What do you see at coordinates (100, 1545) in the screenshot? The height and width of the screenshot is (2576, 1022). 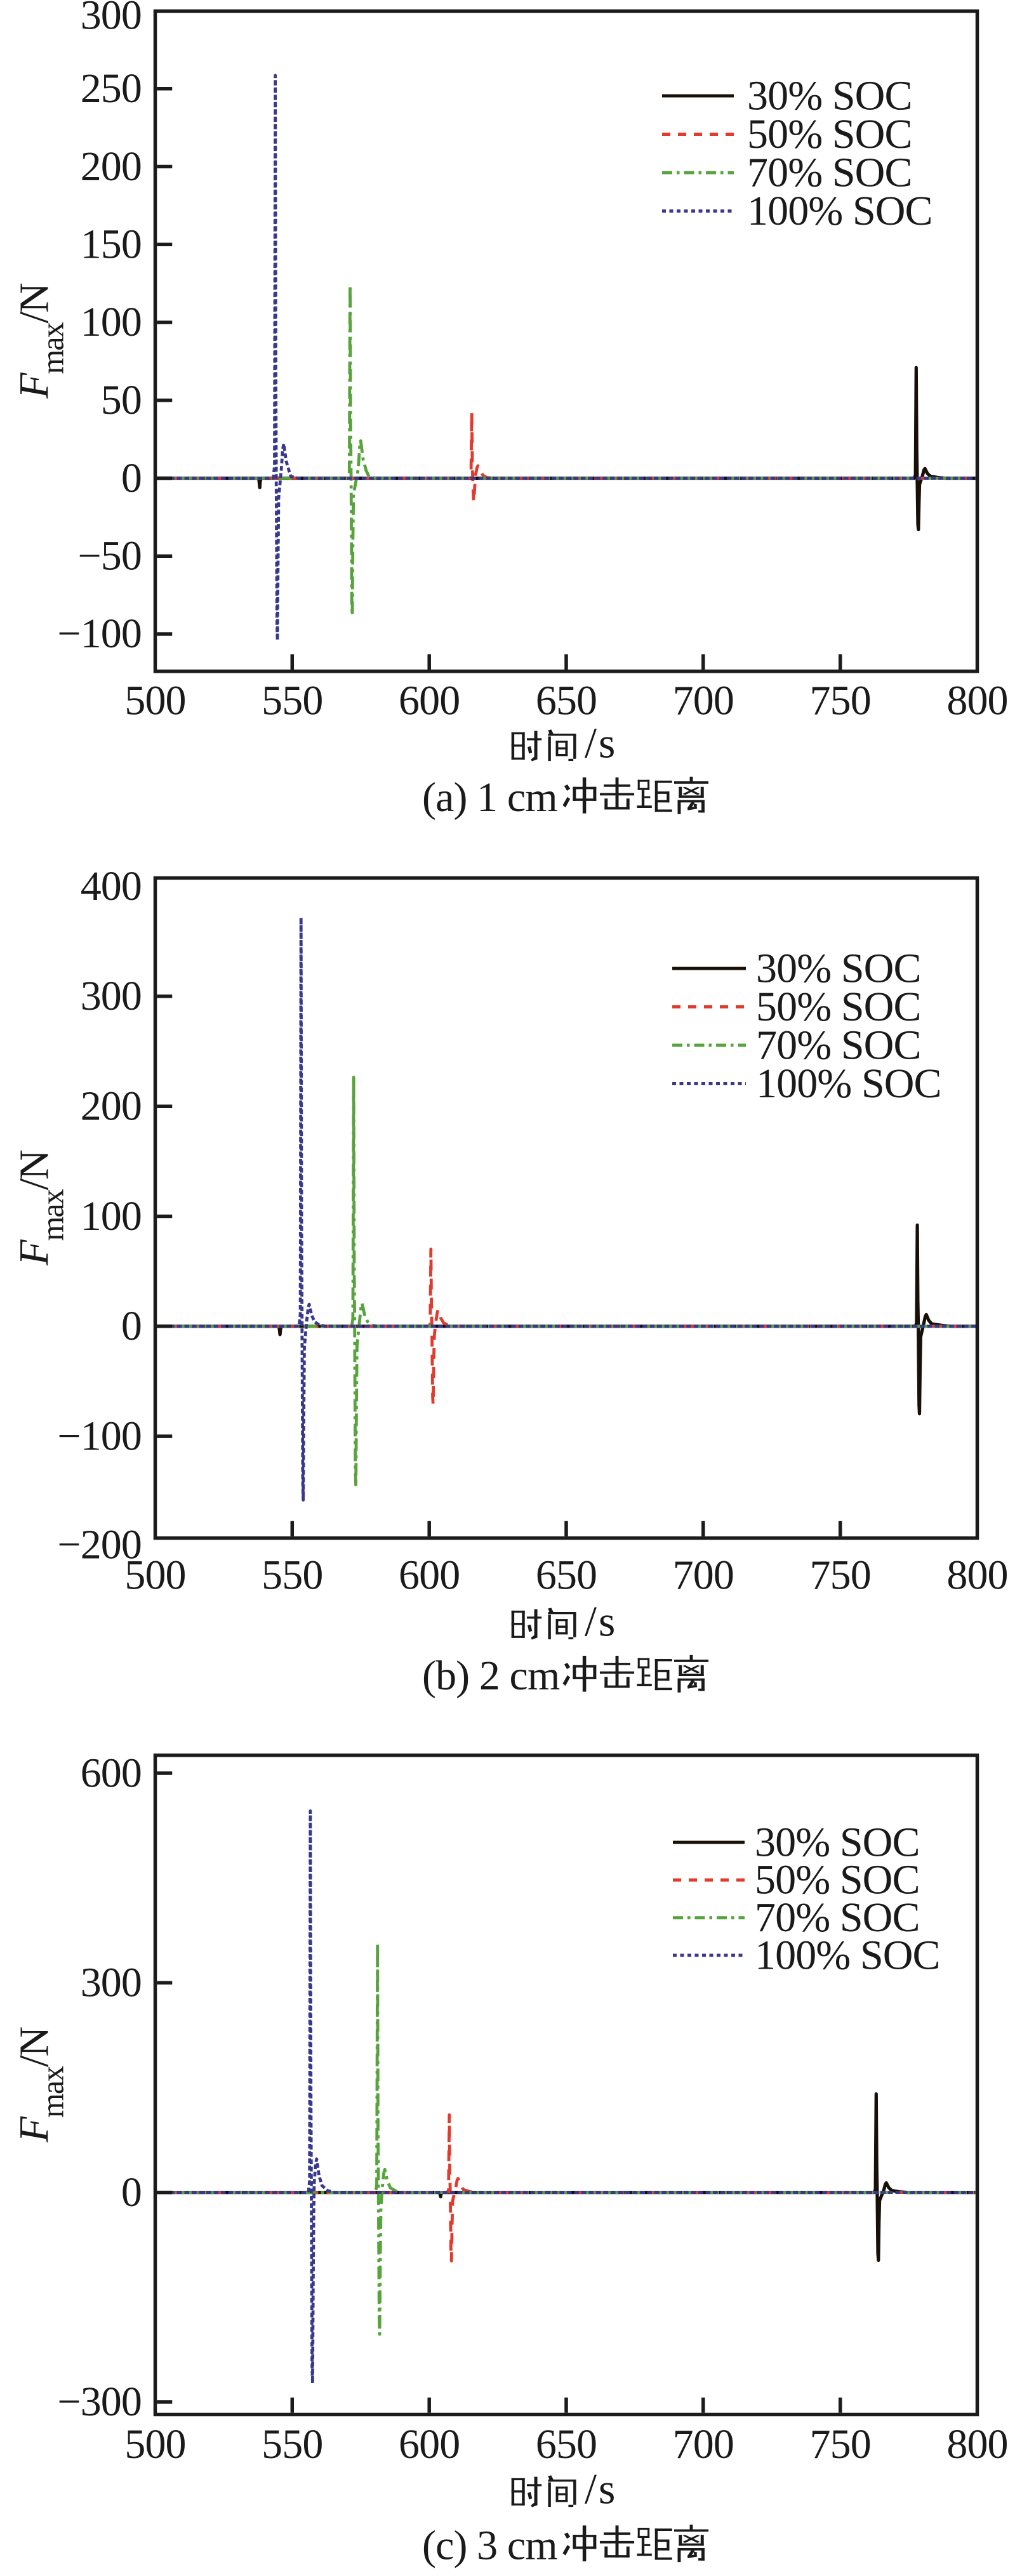 I see `svg-text: −200` at bounding box center [100, 1545].